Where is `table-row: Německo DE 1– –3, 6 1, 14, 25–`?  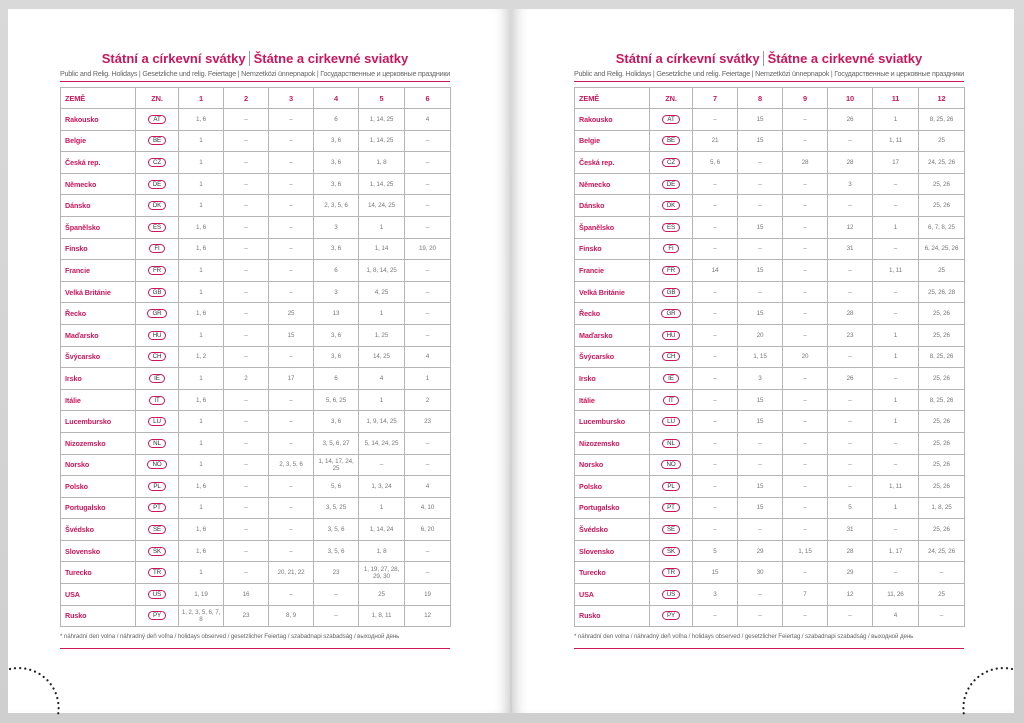
table-row: Německo DE 1– –3, 6 1, 14, 25– is located at coordinates (255, 184).